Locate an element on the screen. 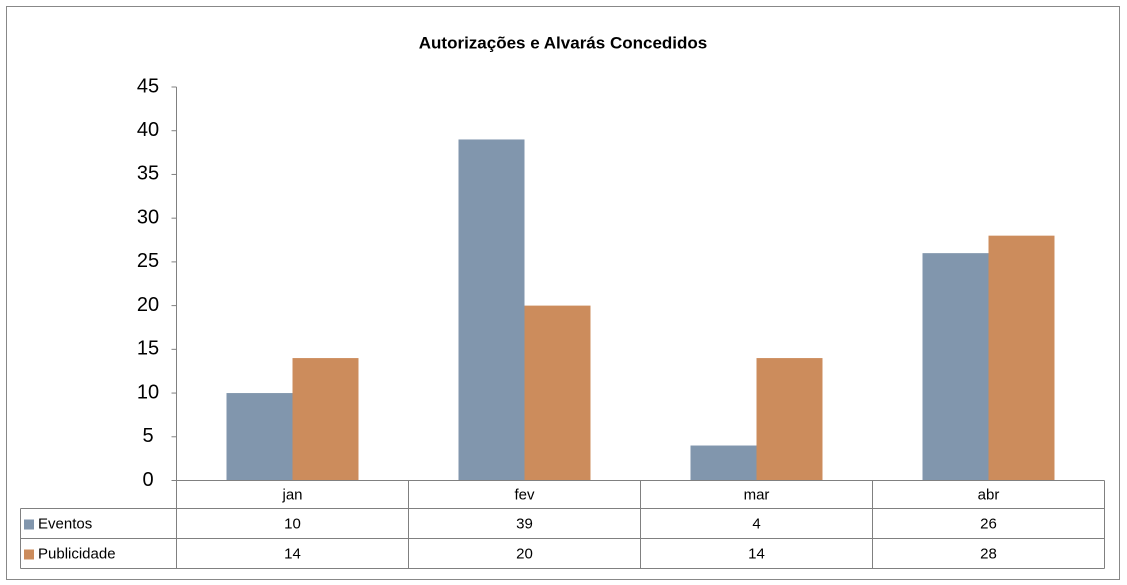  x-tick-label: abr is located at coordinates (989, 494).